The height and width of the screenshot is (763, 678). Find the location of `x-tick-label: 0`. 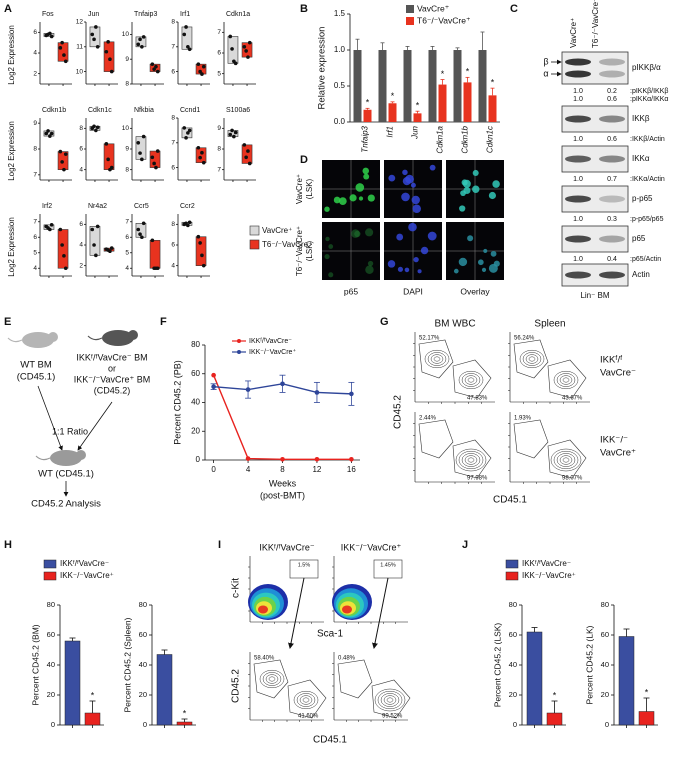

x-tick-label: 0 is located at coordinates (213, 469).